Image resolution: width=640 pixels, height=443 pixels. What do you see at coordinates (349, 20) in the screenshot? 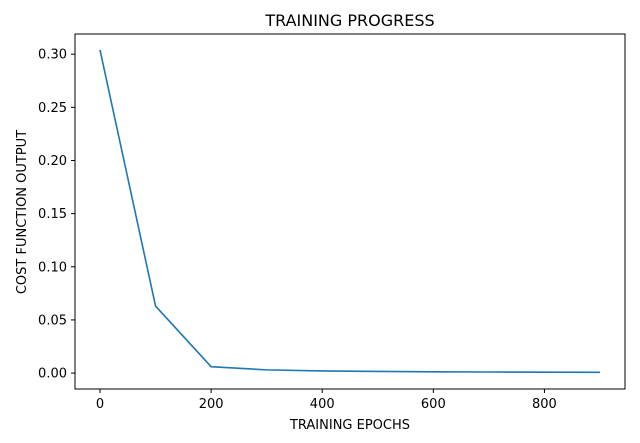
I see `chart-title: TRAINING PROGRESS` at bounding box center [349, 20].